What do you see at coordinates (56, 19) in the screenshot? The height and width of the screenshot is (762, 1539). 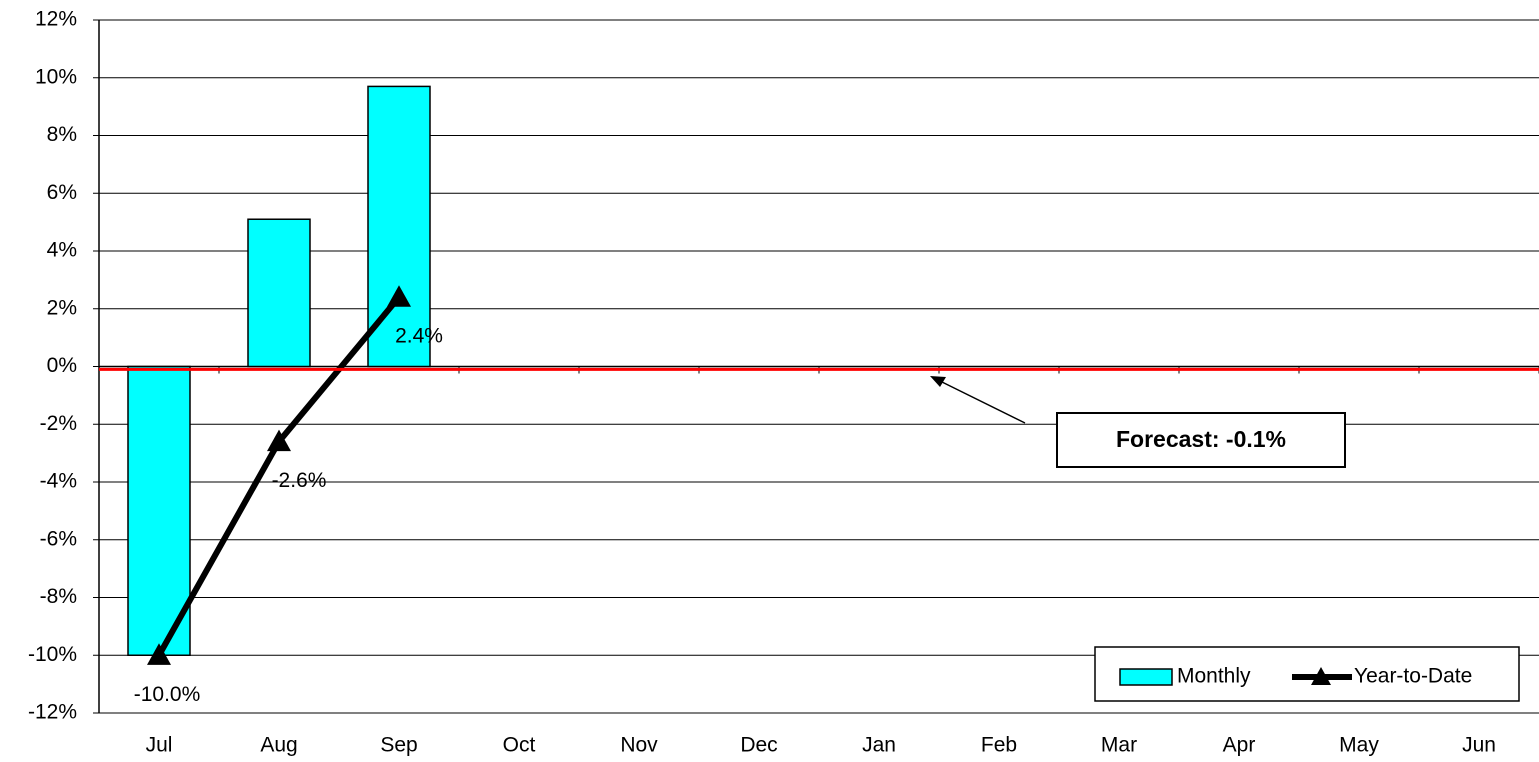 I see `y-tick-label: 12%` at bounding box center [56, 19].